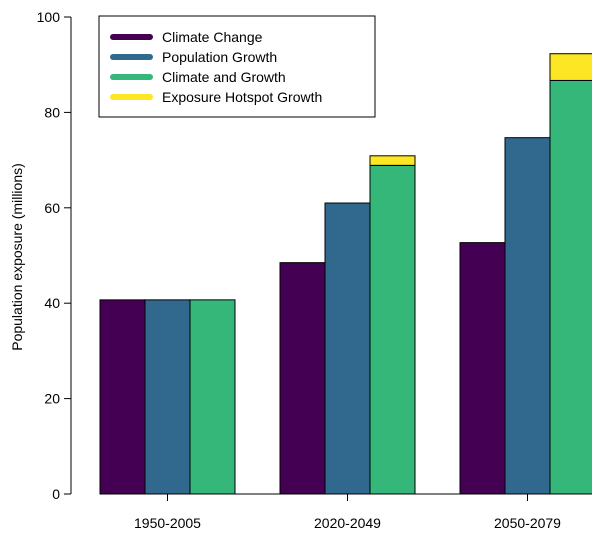 Image resolution: width=592 pixels, height=538 pixels. I want to click on bar-climate-and-growth-2050-2079, so click(570, 287).